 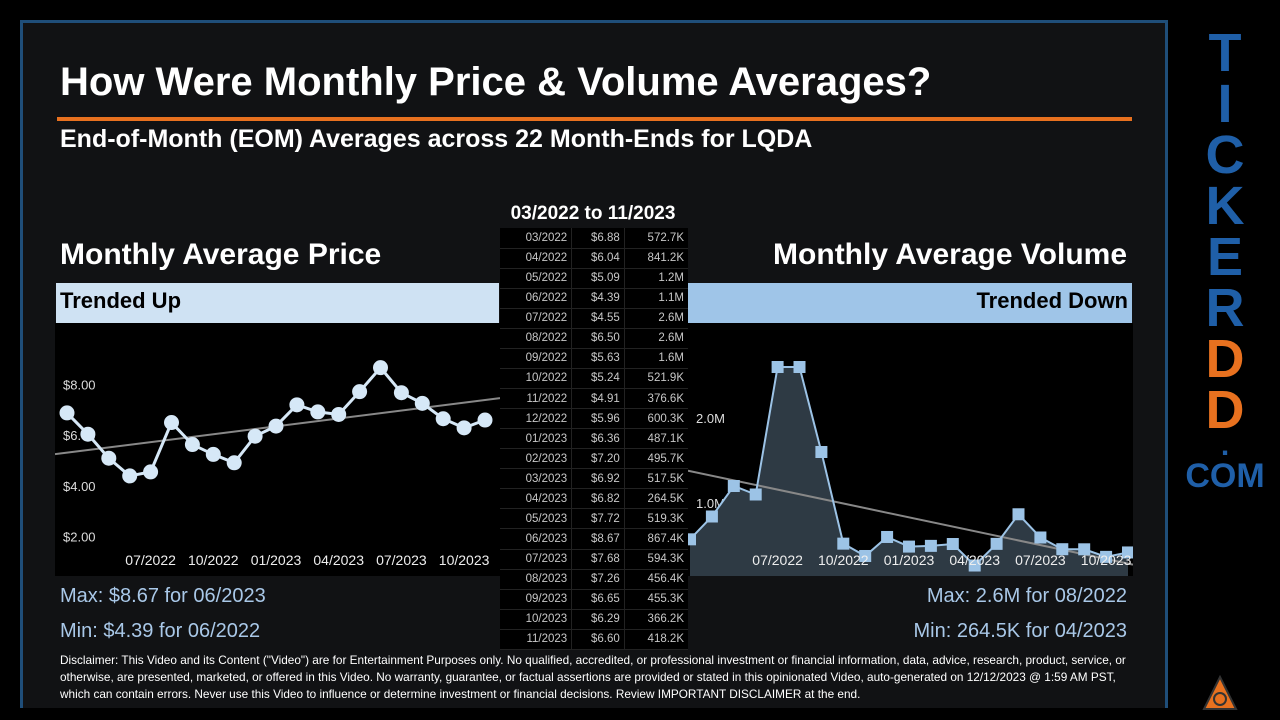 What do you see at coordinates (221, 254) in the screenshot?
I see `price-heading: Monthly Average Price` at bounding box center [221, 254].